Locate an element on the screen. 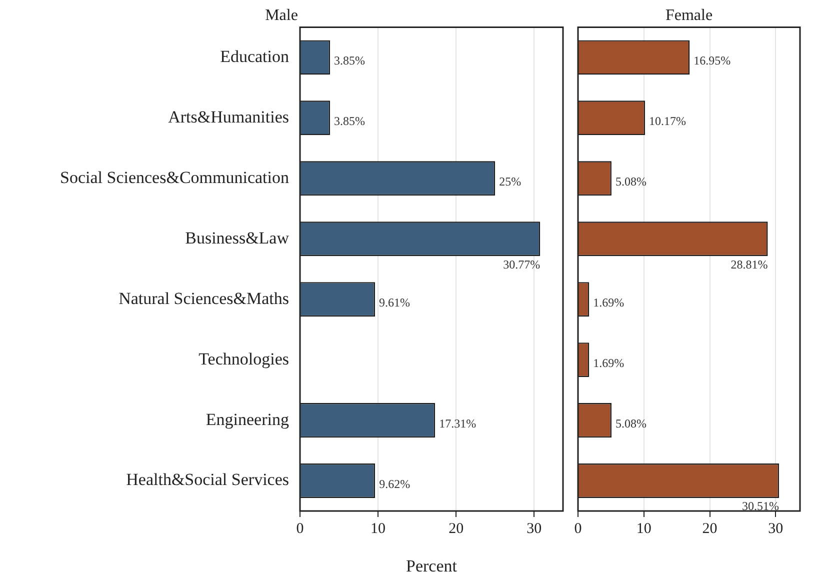 The image size is (829, 581). y-tick-label: Social Sciences&Communication is located at coordinates (175, 177).